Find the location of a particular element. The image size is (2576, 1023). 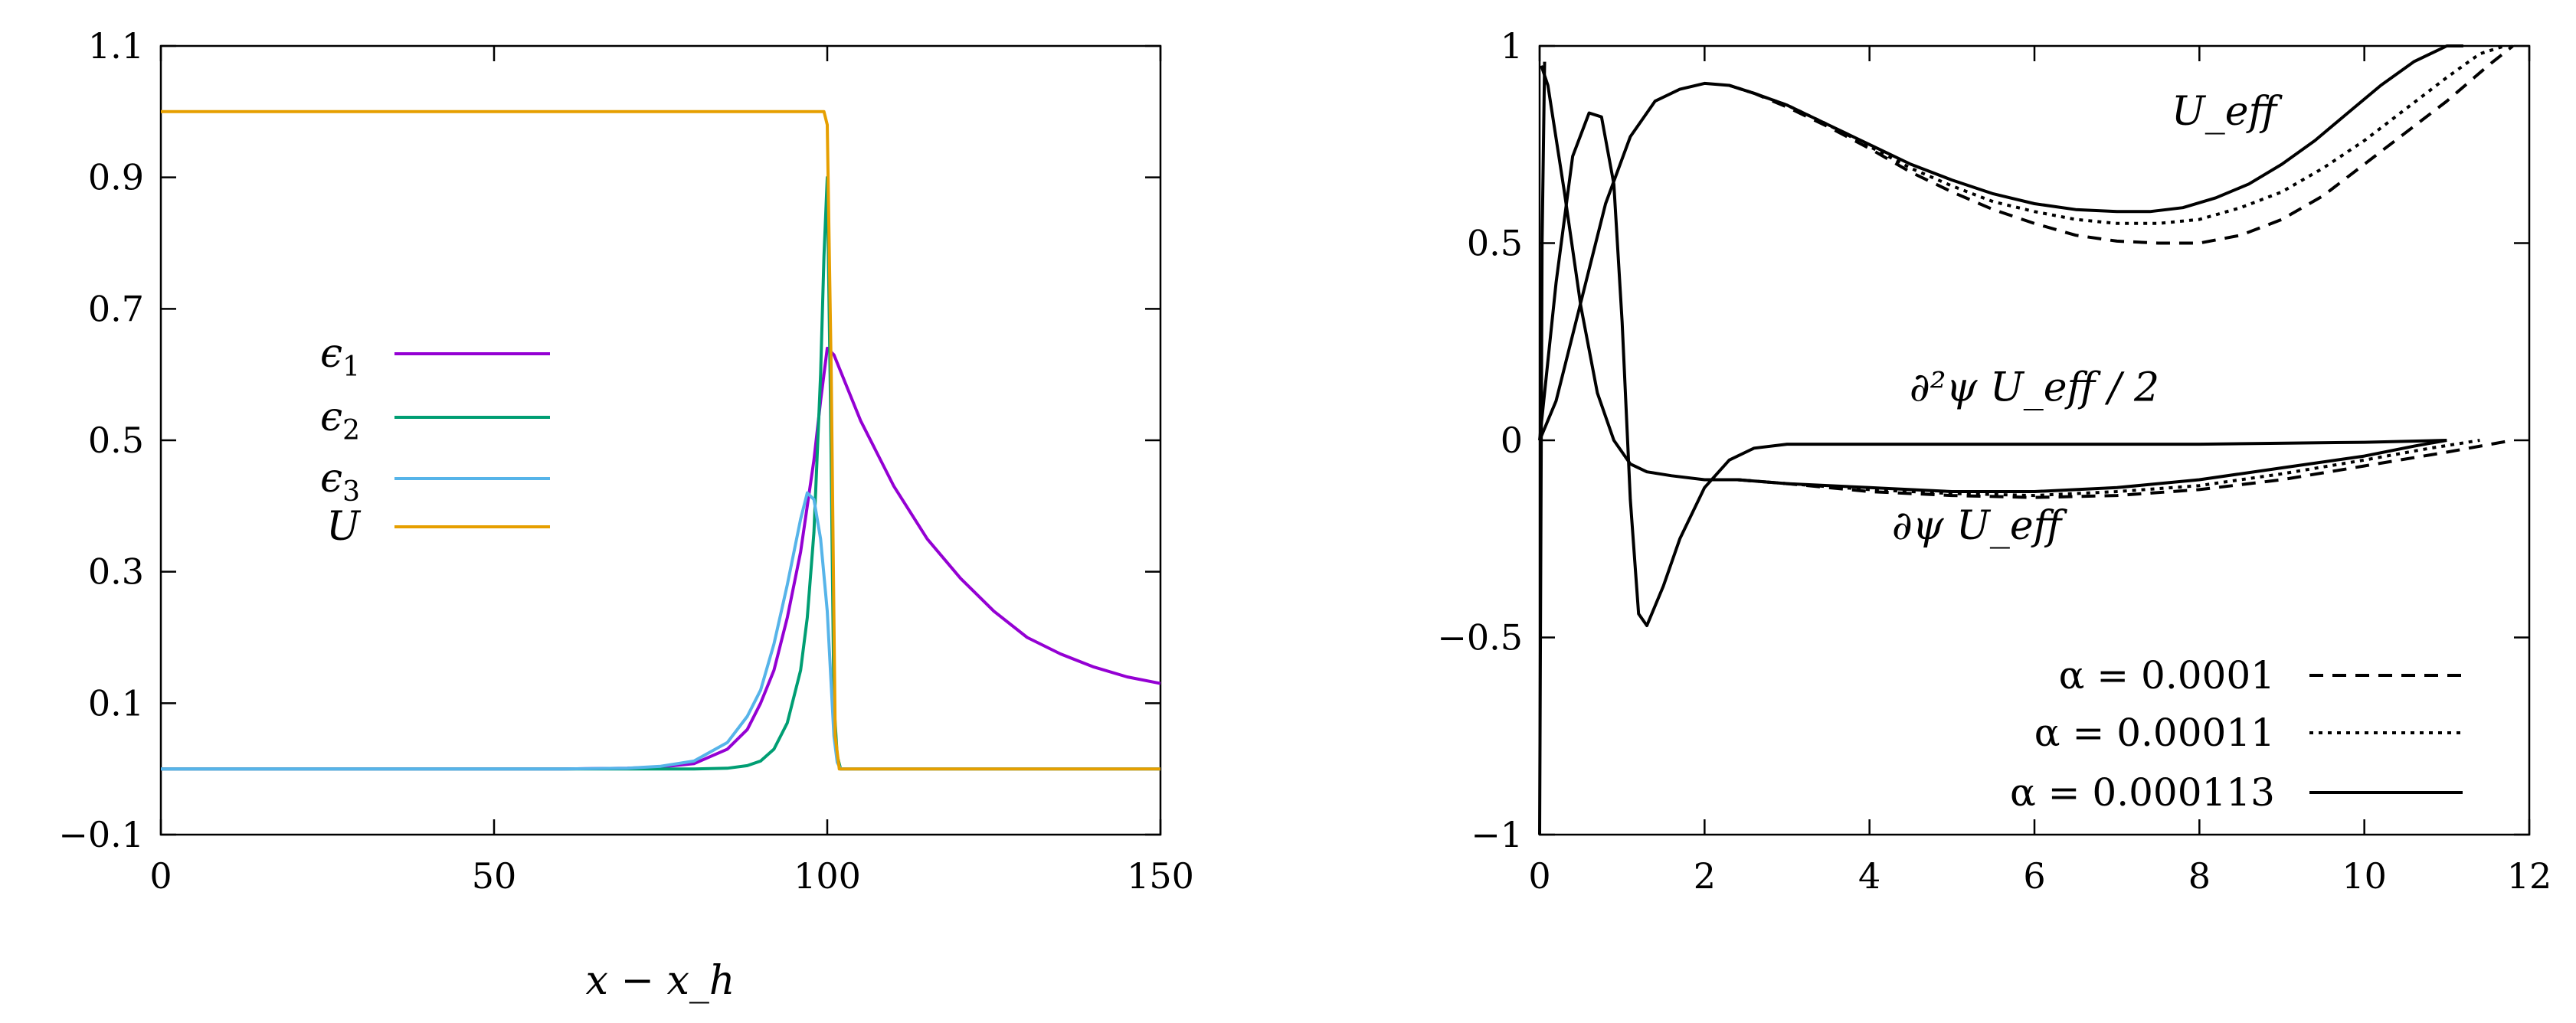

right-y-tick-label: 0 is located at coordinates (1512, 440).